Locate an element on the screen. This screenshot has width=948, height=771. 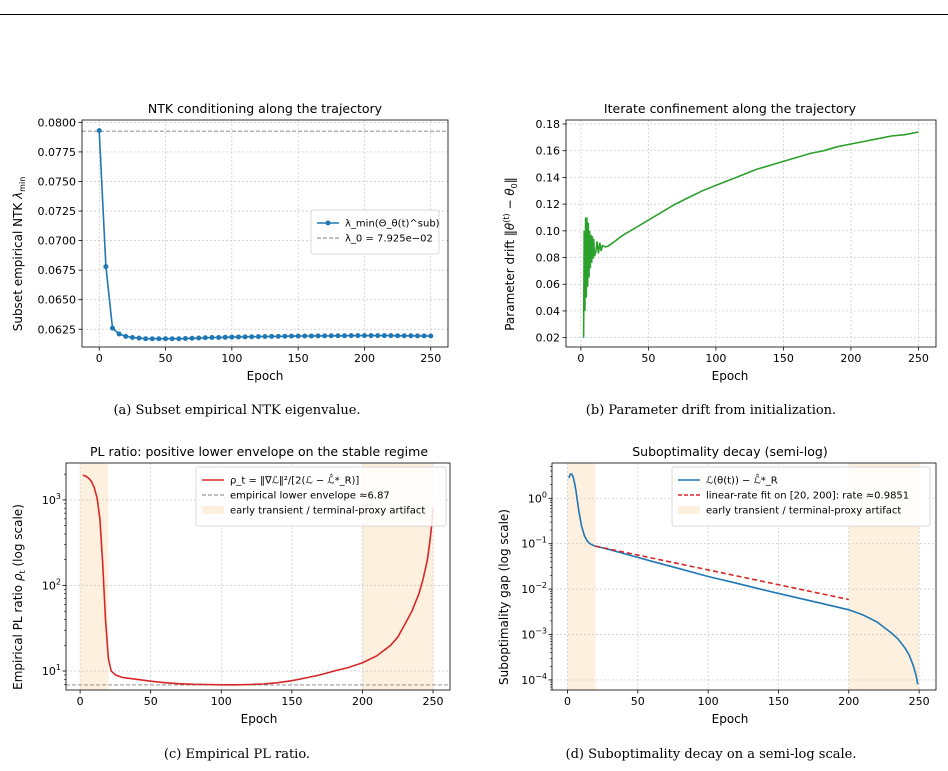
legend-label: λ_0 = 7.925e−02 is located at coordinates (389, 239).